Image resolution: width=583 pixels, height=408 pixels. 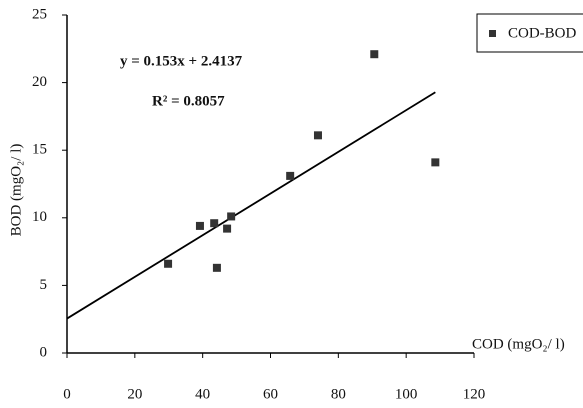 I want to click on x-axis-label: COD (mgO₂/ l), so click(x=518, y=344).